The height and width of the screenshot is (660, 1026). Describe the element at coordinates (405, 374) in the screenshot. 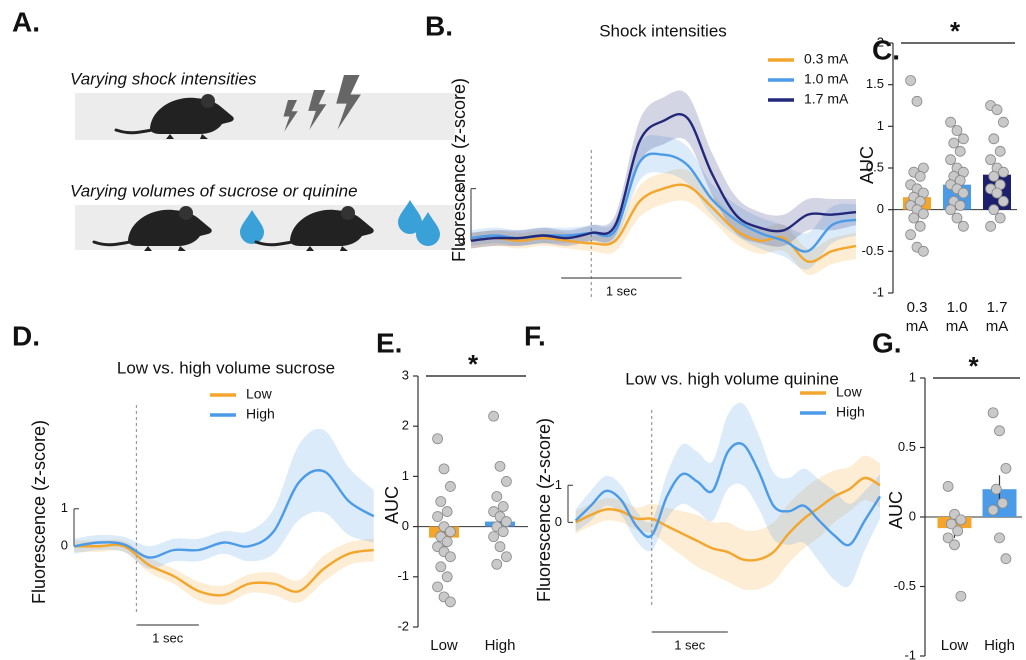

I see `y-tick-label: 3` at that location.